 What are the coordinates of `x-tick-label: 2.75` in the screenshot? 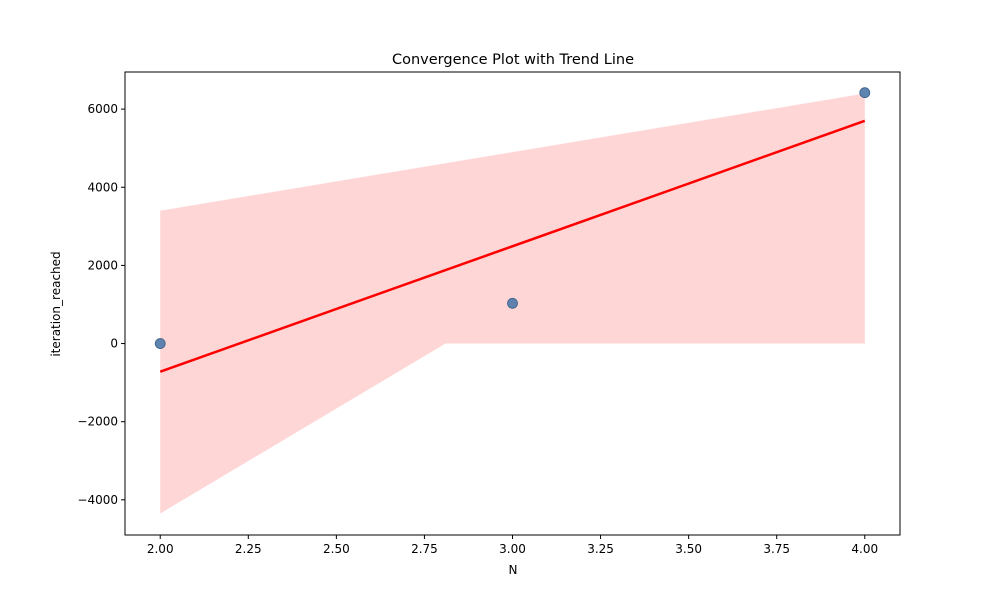 It's located at (424, 549).